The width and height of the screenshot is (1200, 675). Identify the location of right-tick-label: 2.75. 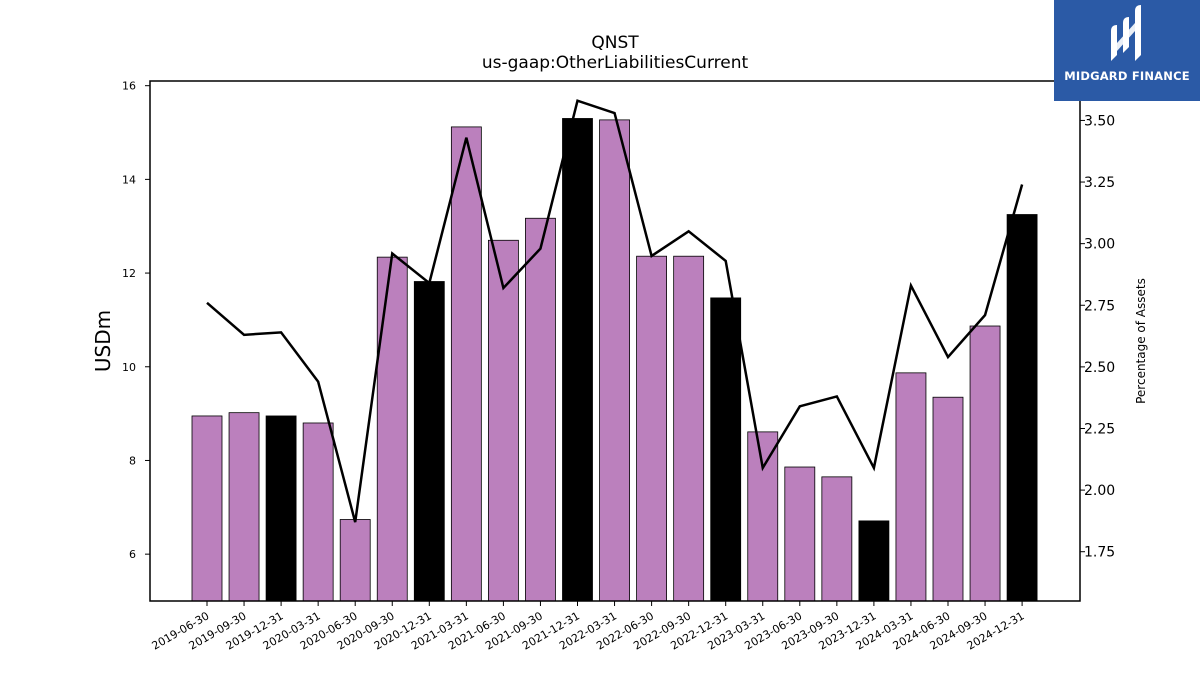
(1099, 306).